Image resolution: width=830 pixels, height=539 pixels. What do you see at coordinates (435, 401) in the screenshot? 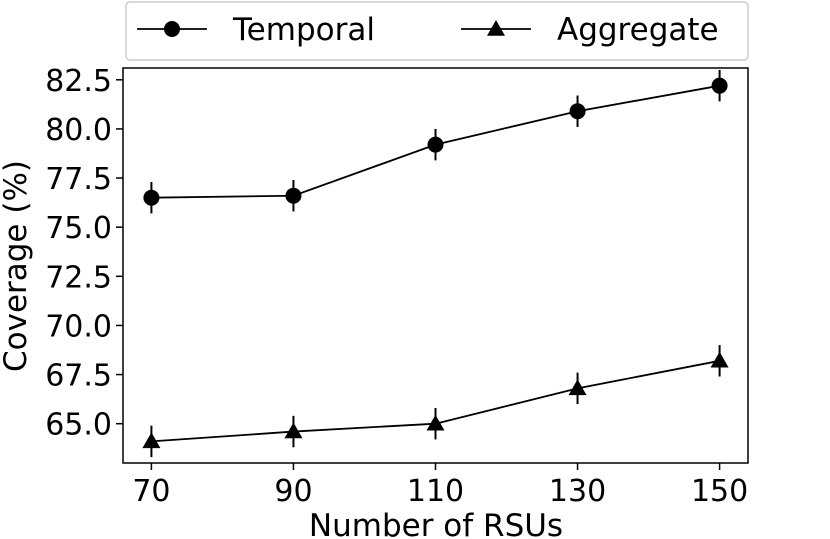
I see `series-aggregate` at bounding box center [435, 401].